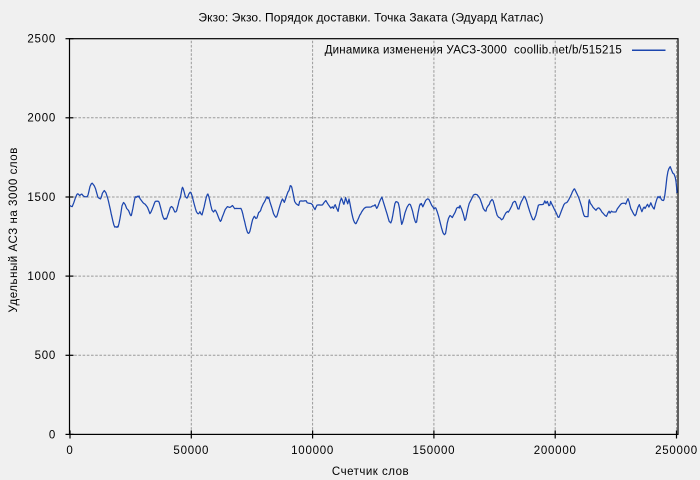  Describe the element at coordinates (41, 119) in the screenshot. I see `svg-text: 2000` at that location.